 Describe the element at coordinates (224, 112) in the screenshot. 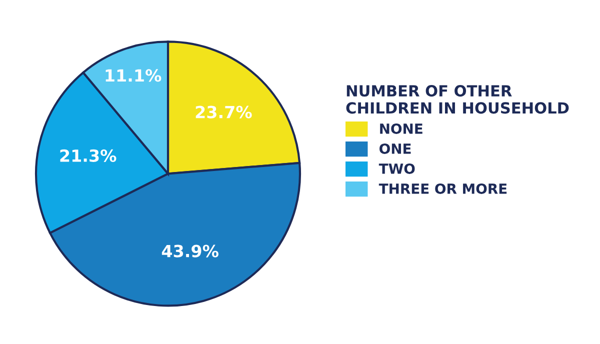

I see `data-label: 23.7%` at that location.